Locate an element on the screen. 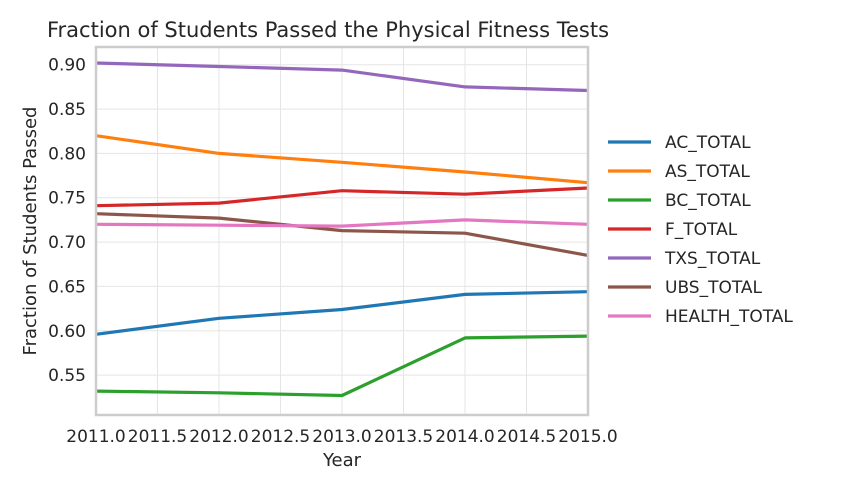  legend-entry: BC_TOTAL is located at coordinates (679, 201).